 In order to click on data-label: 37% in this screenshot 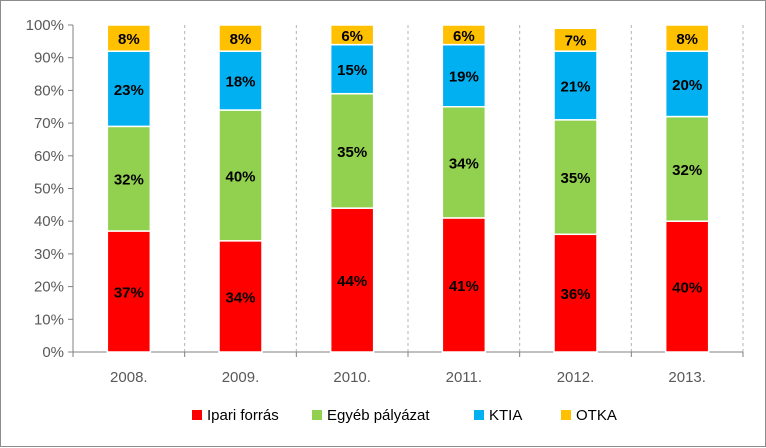, I will do `click(129, 293)`.